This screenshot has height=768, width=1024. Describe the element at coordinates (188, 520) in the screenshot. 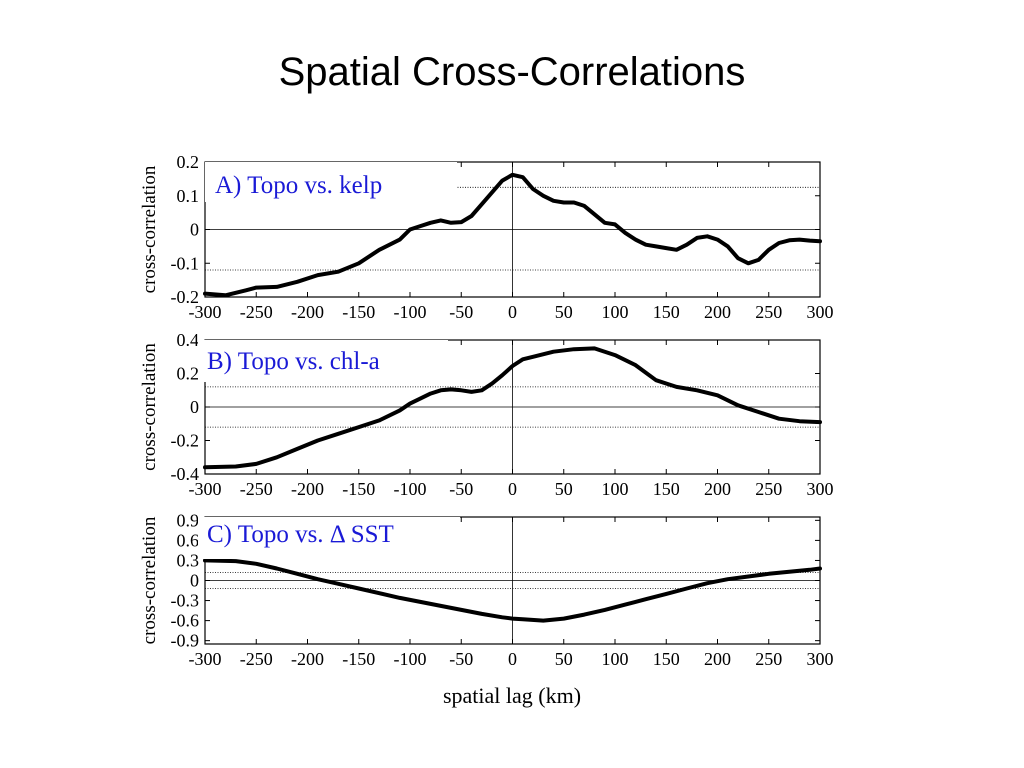

I see `y-tick-label: 0.9` at that location.